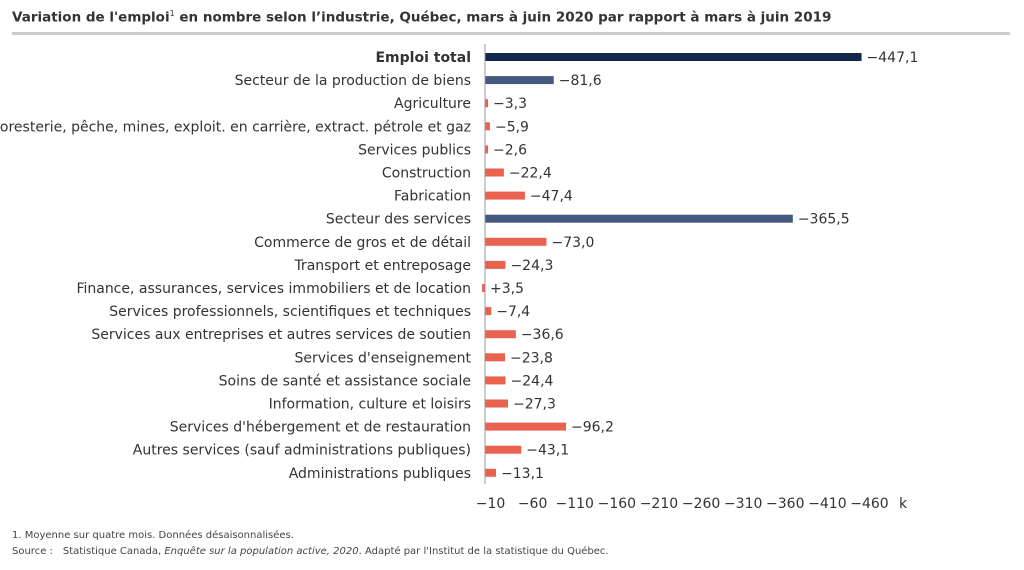  What do you see at coordinates (824, 220) in the screenshot?
I see `value-label: −365,5` at bounding box center [824, 220].